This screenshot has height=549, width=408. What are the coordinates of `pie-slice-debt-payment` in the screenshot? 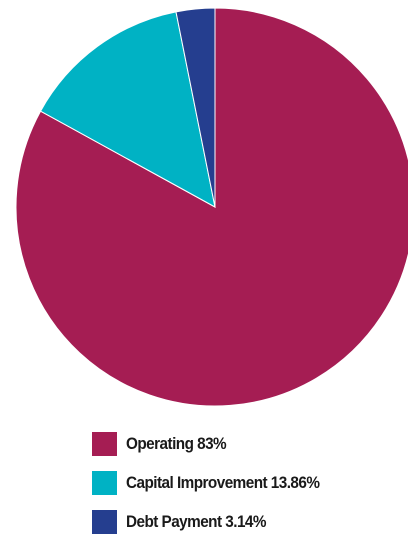 It's located at (195, 107).